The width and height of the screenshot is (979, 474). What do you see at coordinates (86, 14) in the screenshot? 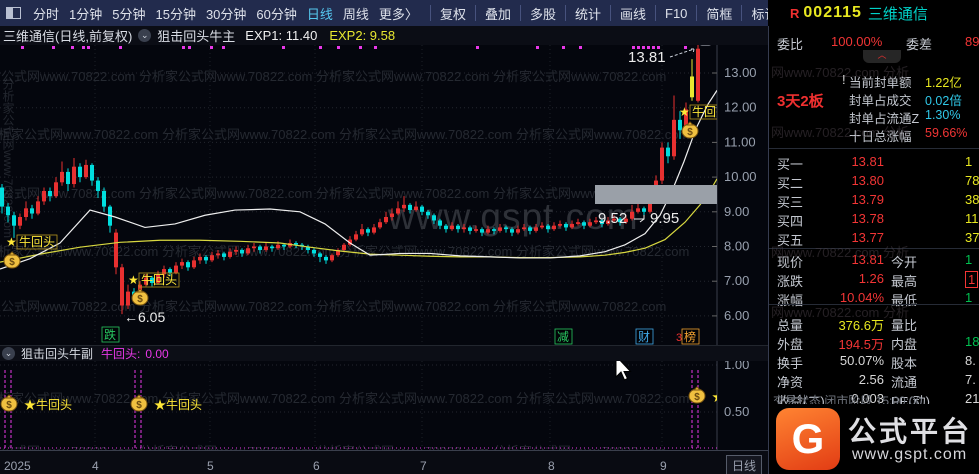
I see `period-tab-1分钟: 1分钟` at bounding box center [86, 14].